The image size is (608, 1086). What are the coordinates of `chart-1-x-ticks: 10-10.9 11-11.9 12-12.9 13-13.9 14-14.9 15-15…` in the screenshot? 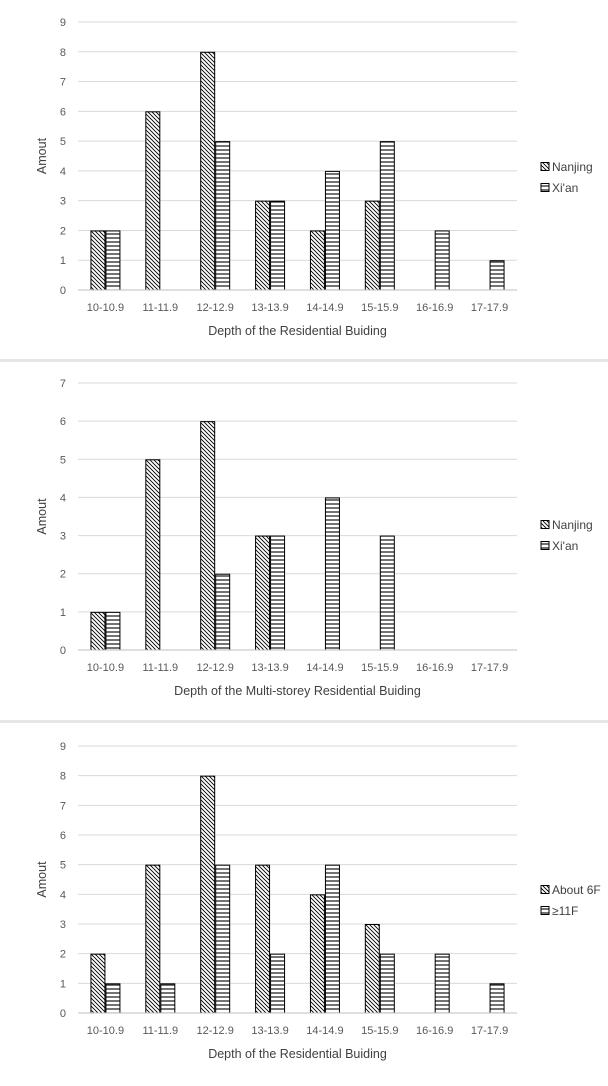 It's located at (297, 308).